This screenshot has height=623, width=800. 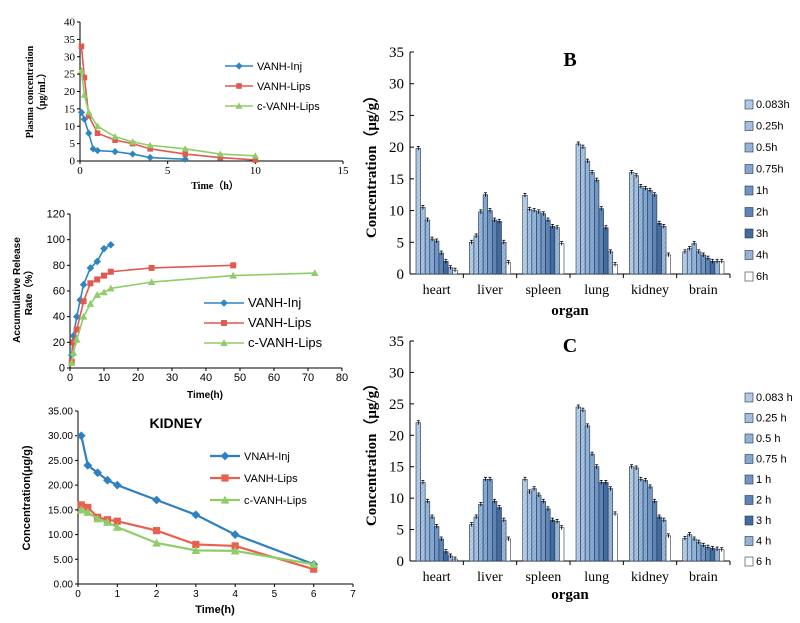 I want to click on legend-label: VANH-Inj, so click(x=274, y=302).